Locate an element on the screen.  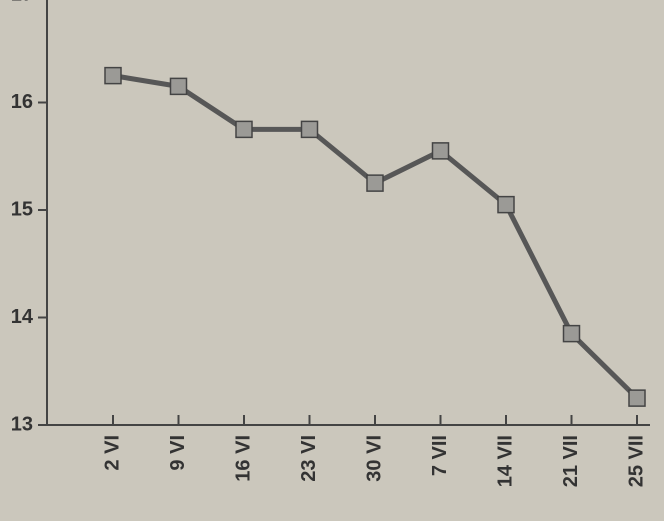
x-tick-label: 23 VI is located at coordinates (309, 458).